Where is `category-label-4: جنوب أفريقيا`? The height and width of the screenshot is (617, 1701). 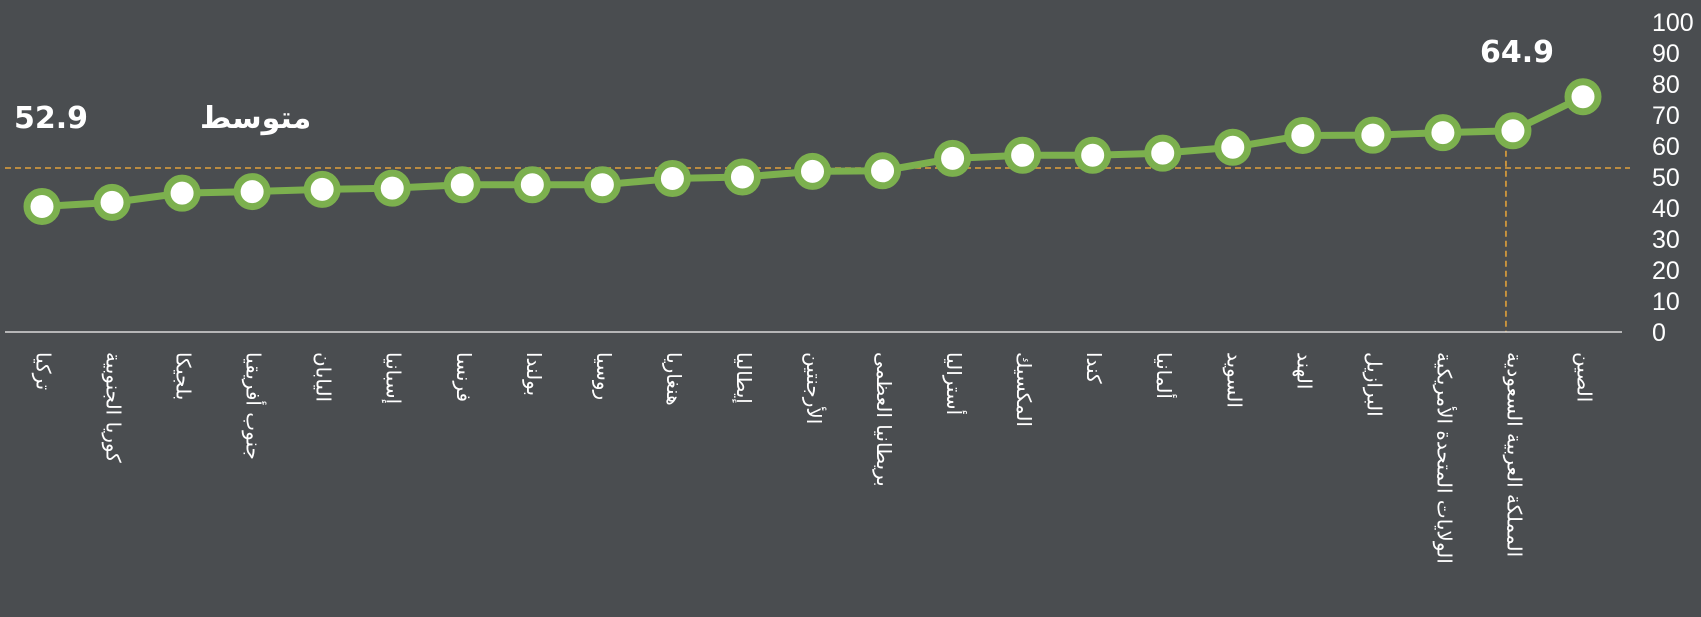
category-label-4: جنوب أفريقيا is located at coordinates (254, 406).